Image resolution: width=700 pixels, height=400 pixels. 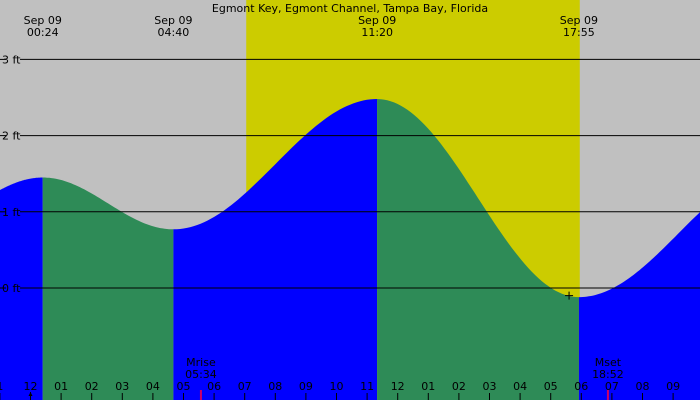 I want to click on y-tick-label: 3 ft, so click(x=11, y=59).